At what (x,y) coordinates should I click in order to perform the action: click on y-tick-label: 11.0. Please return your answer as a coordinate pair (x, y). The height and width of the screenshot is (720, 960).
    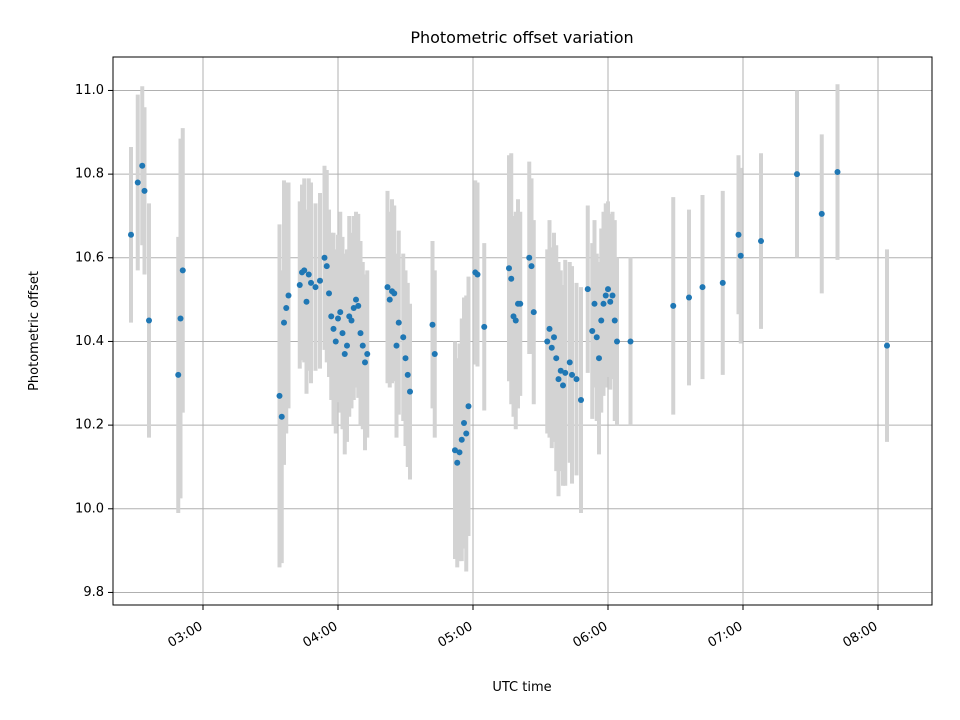
    Looking at the image, I should click on (89, 90).